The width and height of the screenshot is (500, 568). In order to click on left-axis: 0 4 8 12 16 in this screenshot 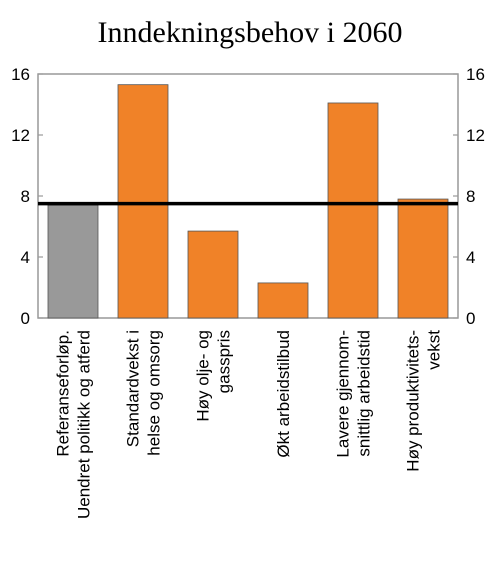, I will do `click(27, 196)`.